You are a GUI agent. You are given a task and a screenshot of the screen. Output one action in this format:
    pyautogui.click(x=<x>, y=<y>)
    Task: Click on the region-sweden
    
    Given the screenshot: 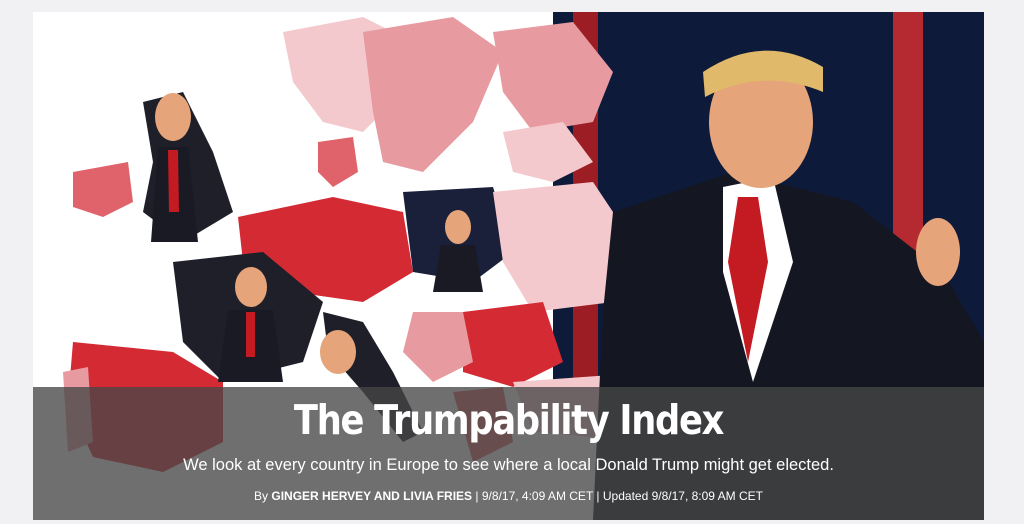 What is the action you would take?
    pyautogui.click(x=433, y=94)
    